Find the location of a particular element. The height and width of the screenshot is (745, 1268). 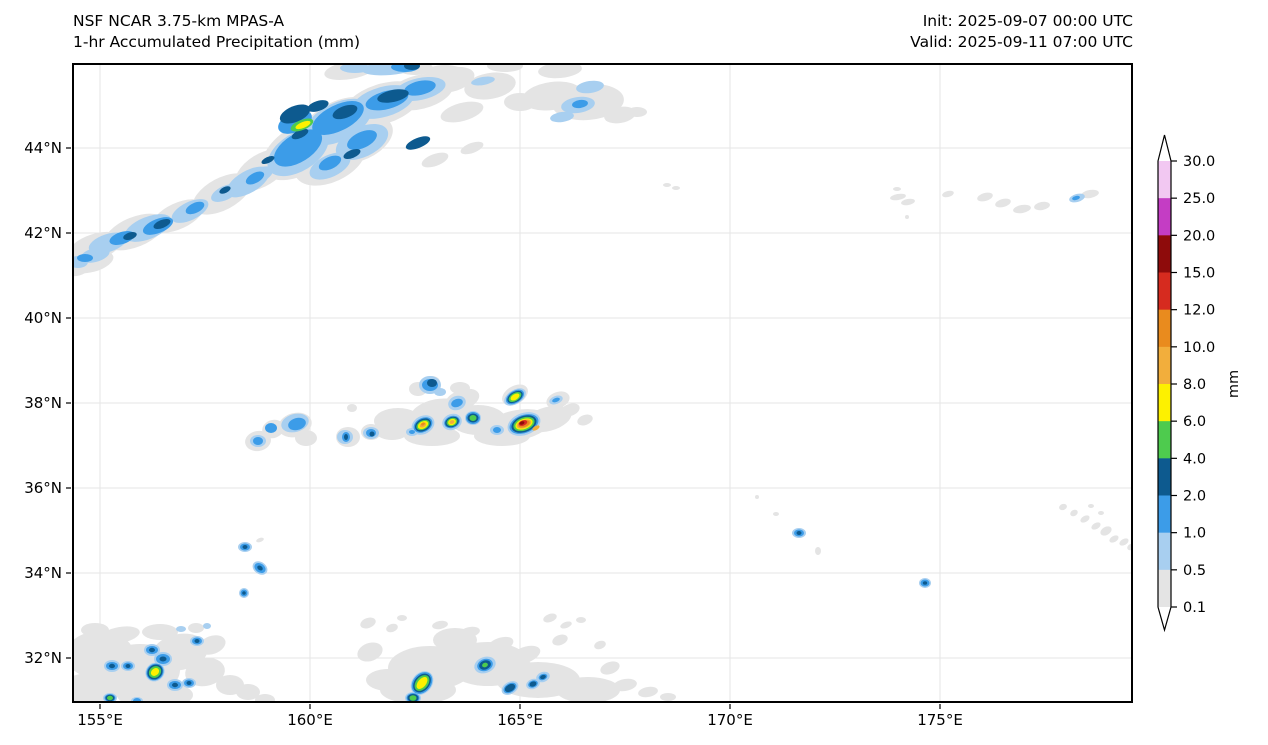

y-tick-label: 38°N is located at coordinates (43, 403).